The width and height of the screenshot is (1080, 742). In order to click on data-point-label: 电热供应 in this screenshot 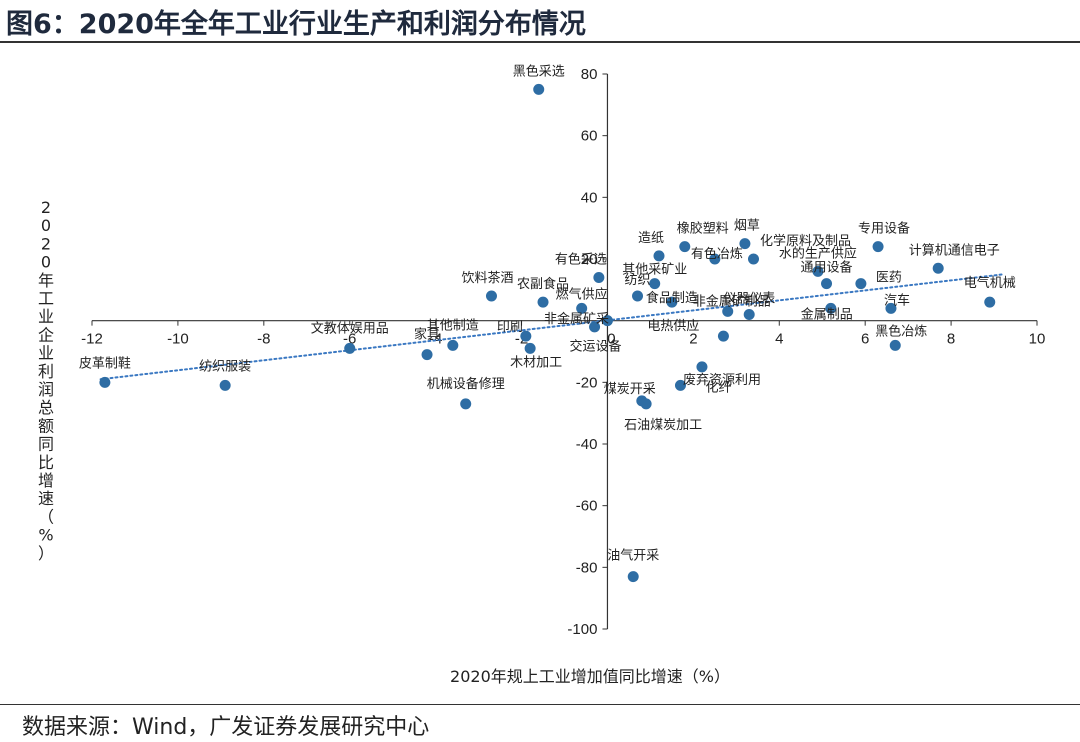, I will do `click(673, 326)`.